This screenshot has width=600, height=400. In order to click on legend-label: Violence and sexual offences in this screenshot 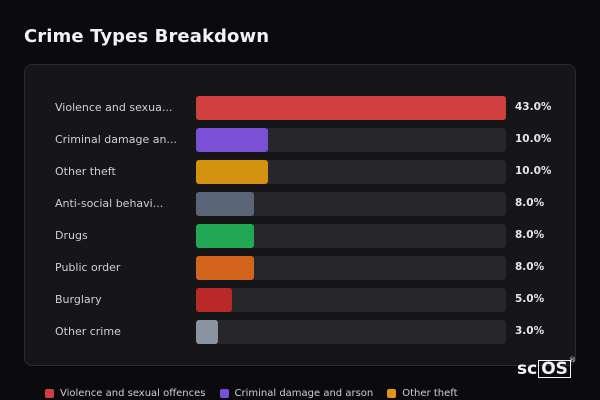, I will do `click(133, 393)`.